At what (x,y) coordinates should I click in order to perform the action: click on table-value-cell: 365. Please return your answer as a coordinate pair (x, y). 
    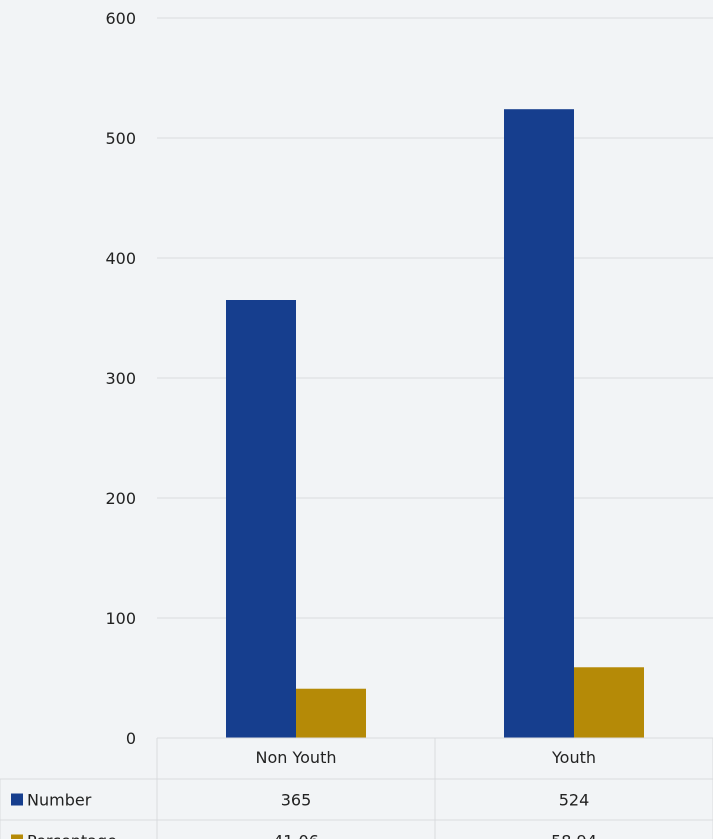
    Looking at the image, I should click on (296, 800).